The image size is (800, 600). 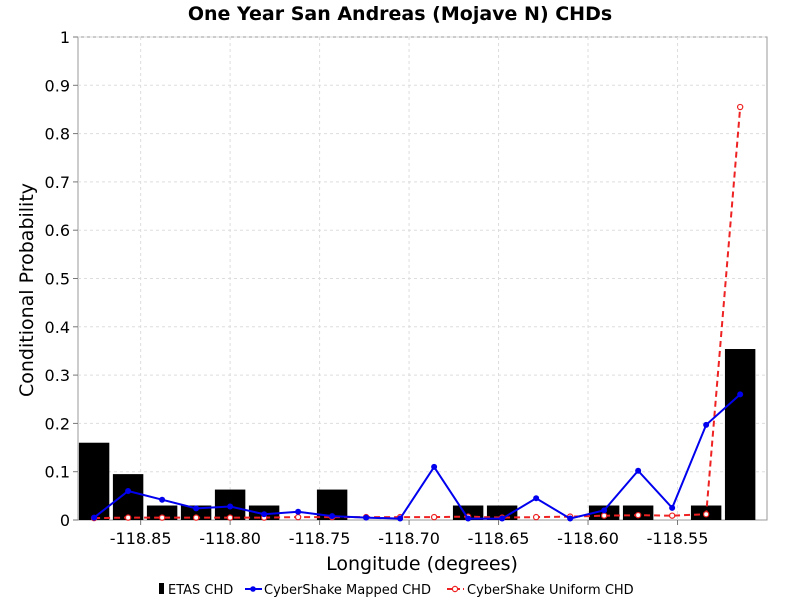 What do you see at coordinates (65, 520) in the screenshot?
I see `y-tick-label: 0` at bounding box center [65, 520].